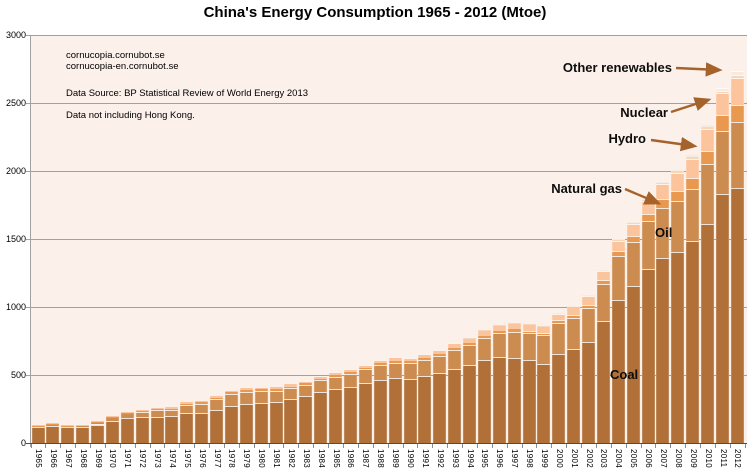  What do you see at coordinates (484, 337) in the screenshot?
I see `bar-segment-1995-natural_gas` at bounding box center [484, 337].